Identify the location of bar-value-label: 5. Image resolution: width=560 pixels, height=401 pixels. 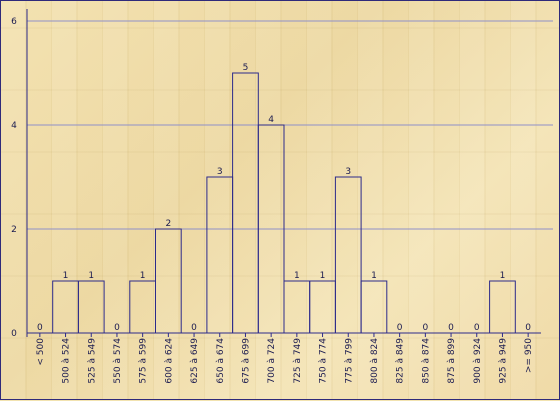
(246, 68).